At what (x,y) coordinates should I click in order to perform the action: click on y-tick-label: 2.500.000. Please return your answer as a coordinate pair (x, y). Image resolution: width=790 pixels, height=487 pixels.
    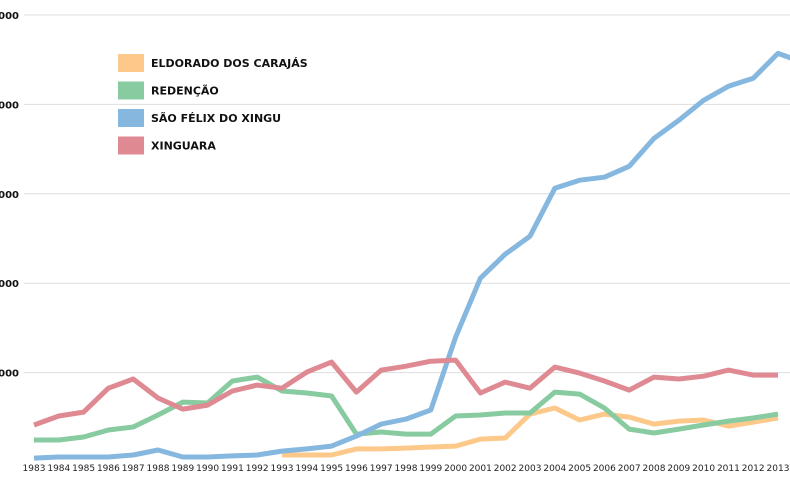
    Looking at the image, I should click on (9, 16).